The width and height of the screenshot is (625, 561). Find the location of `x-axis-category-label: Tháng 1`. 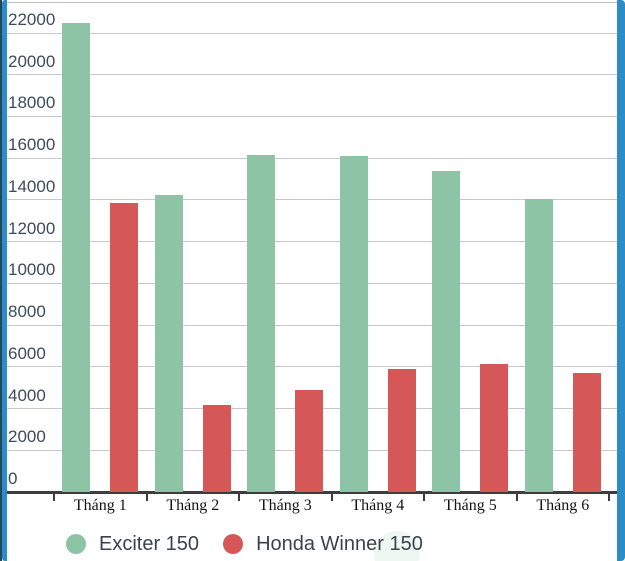

x-axis-category-label: Tháng 1 is located at coordinates (100, 505).